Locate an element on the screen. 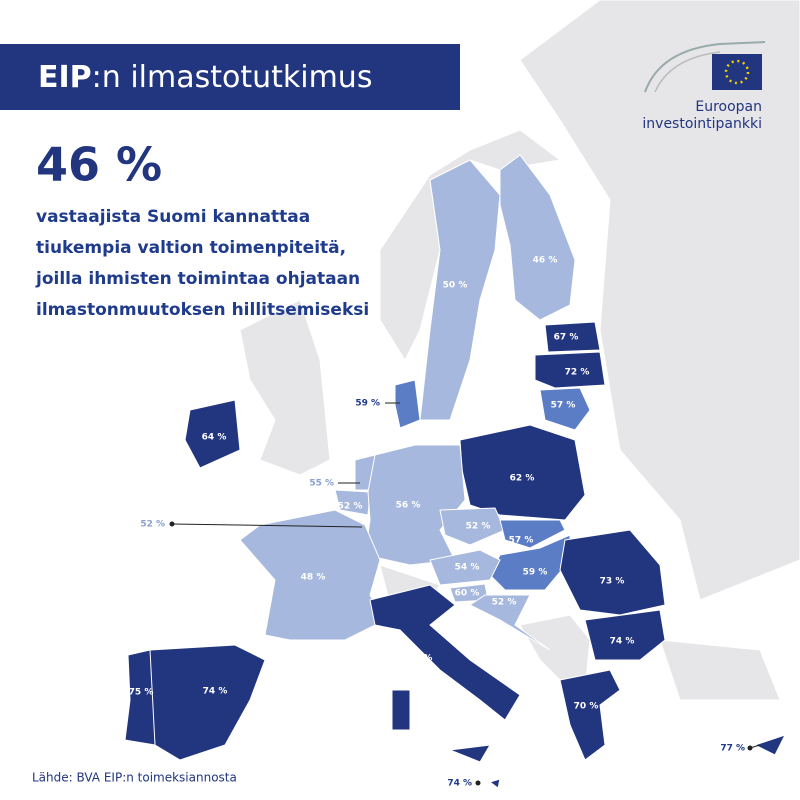  logo: Euroopan investointipankki is located at coordinates (704, 86).